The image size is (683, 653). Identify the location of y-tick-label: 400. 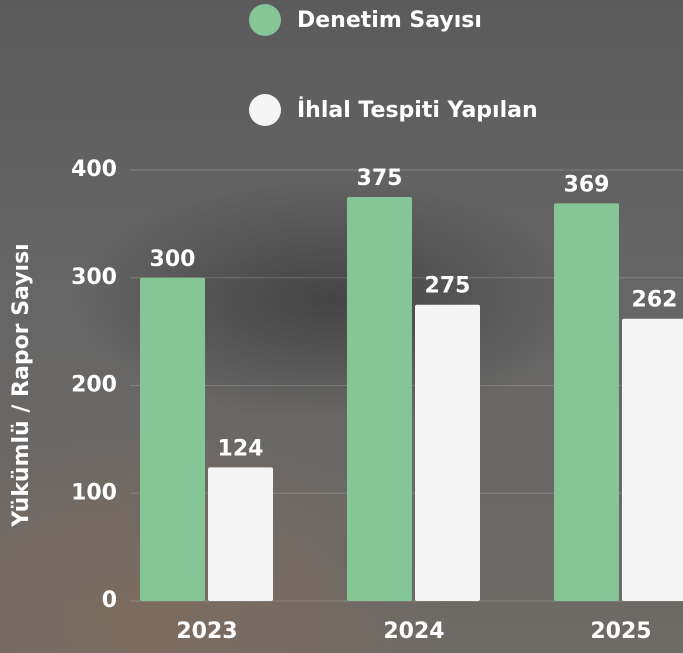
(94, 169).